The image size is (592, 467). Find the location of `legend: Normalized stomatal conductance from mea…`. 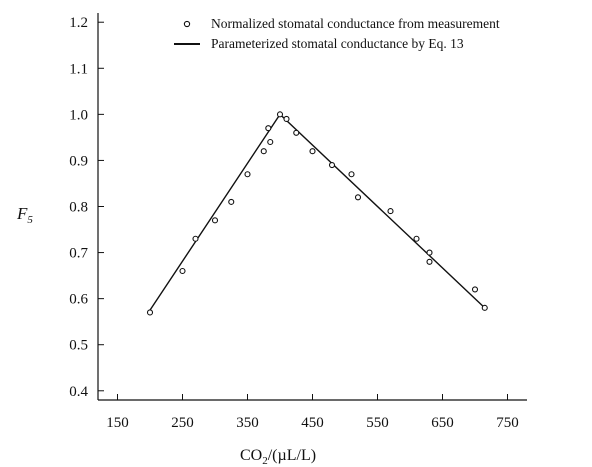

legend: Normalized stomatal conductance from mea… is located at coordinates (337, 33).